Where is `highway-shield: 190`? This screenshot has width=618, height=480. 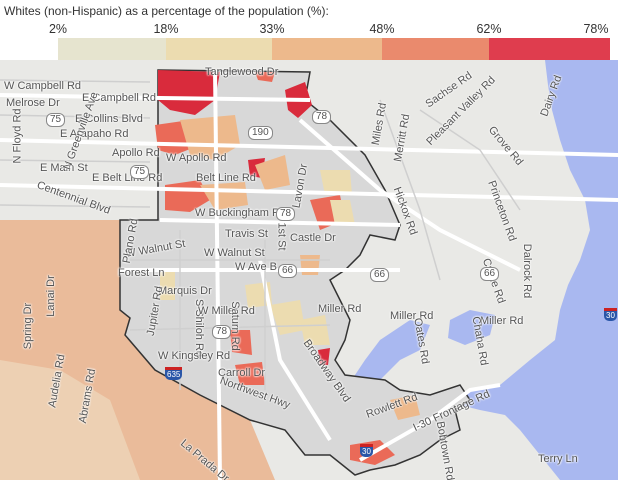 highway-shield: 190 is located at coordinates (260, 133).